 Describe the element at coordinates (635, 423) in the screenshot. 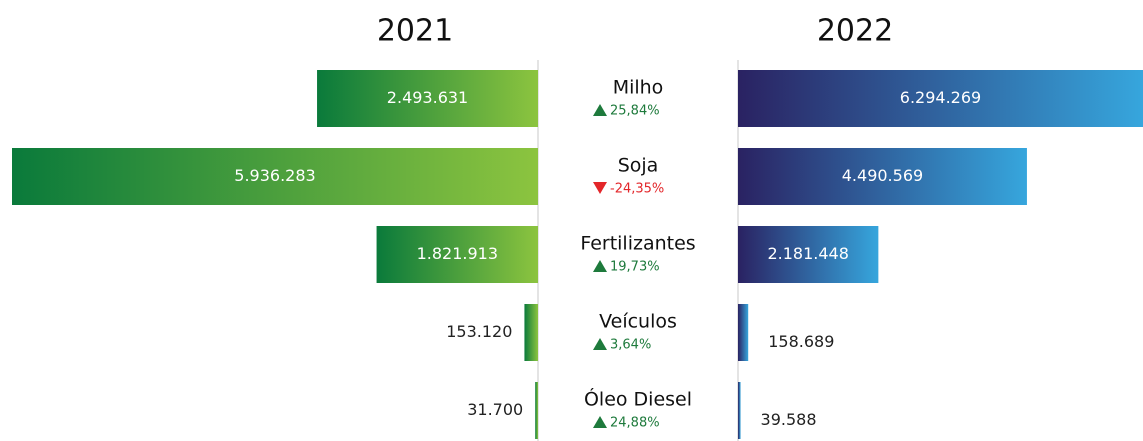

I see `change-label: 24,88%` at that location.